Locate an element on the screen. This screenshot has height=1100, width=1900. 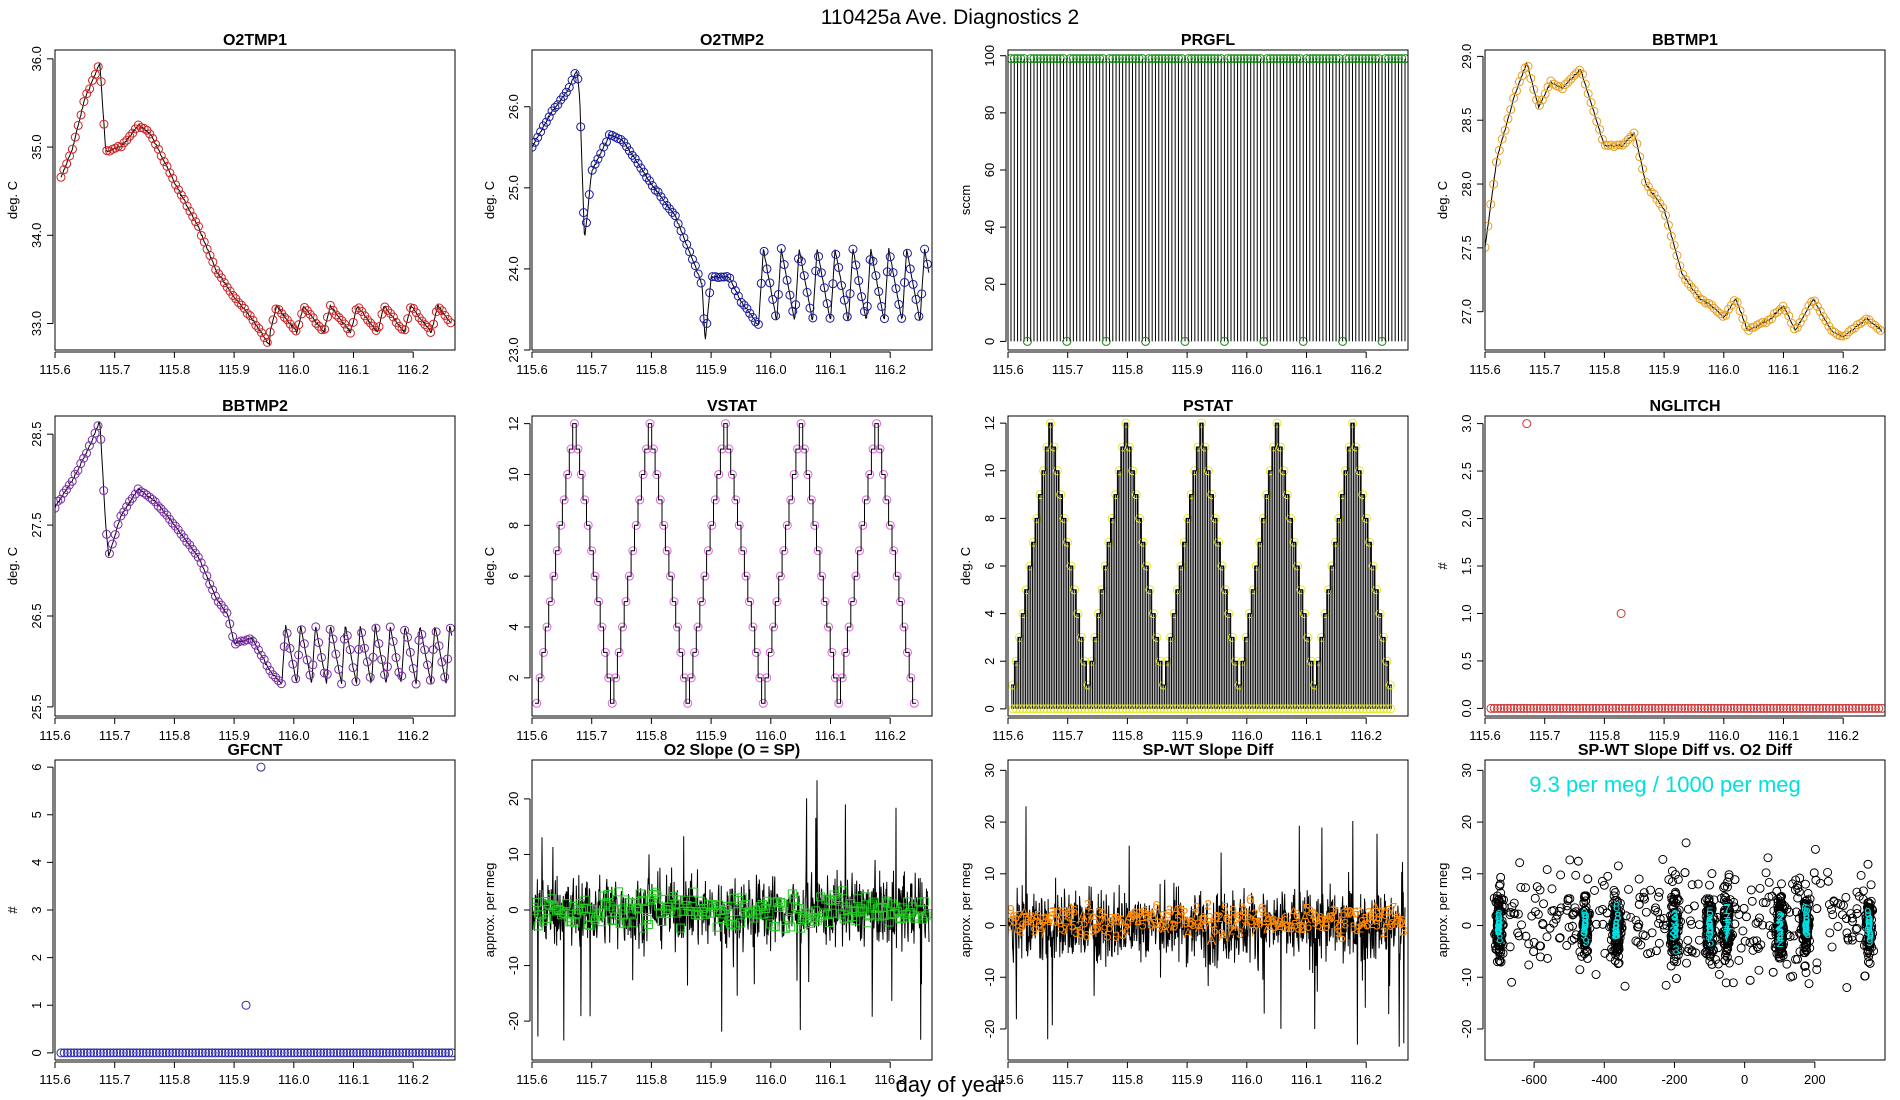
data-point: 3 is located at coordinates (1100, 912).